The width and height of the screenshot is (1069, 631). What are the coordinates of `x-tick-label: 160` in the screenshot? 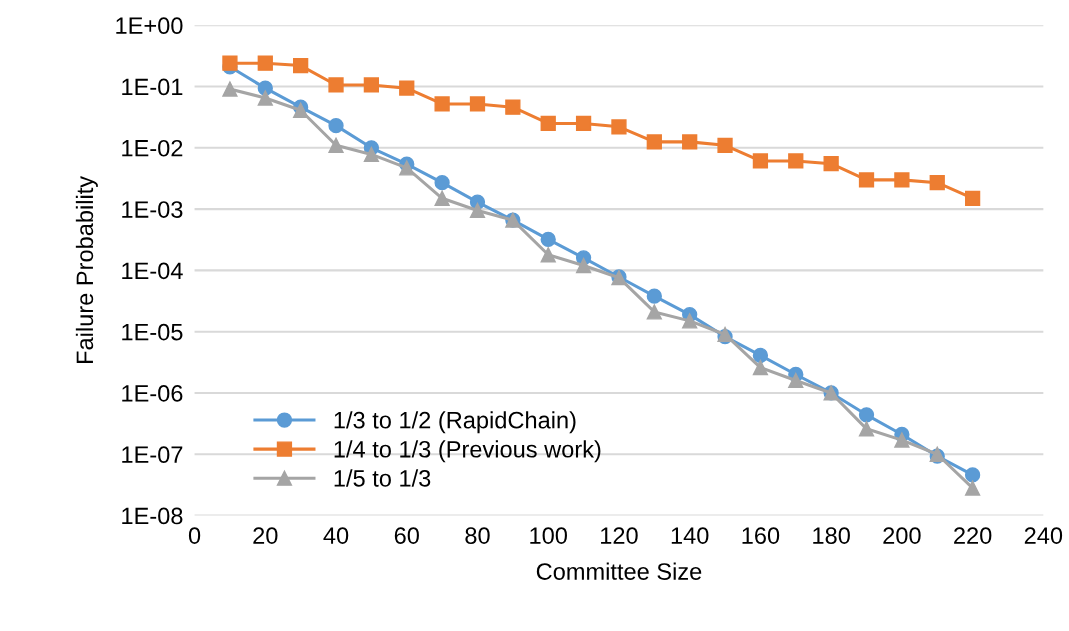 It's located at (761, 535).